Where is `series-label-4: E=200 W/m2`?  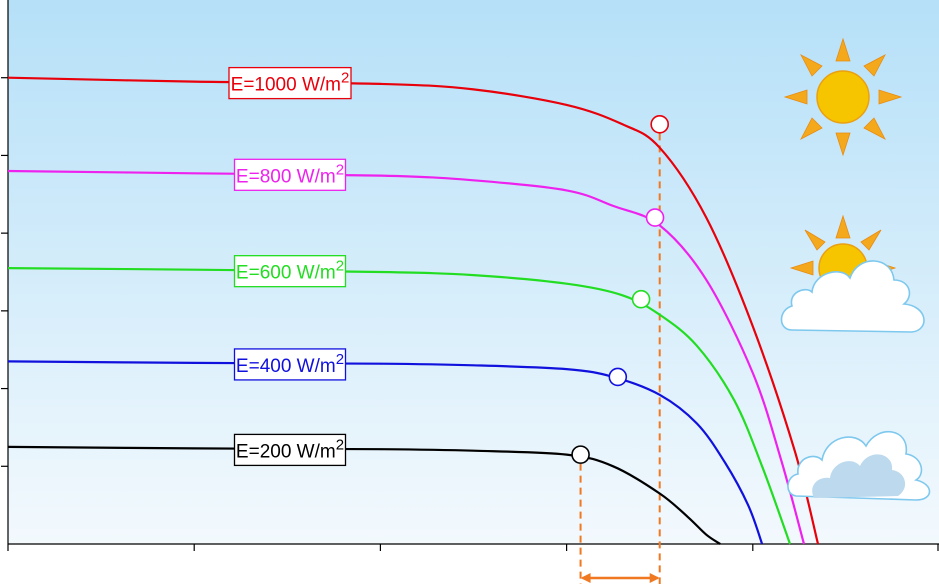
series-label-4: E=200 W/m2 is located at coordinates (290, 449).